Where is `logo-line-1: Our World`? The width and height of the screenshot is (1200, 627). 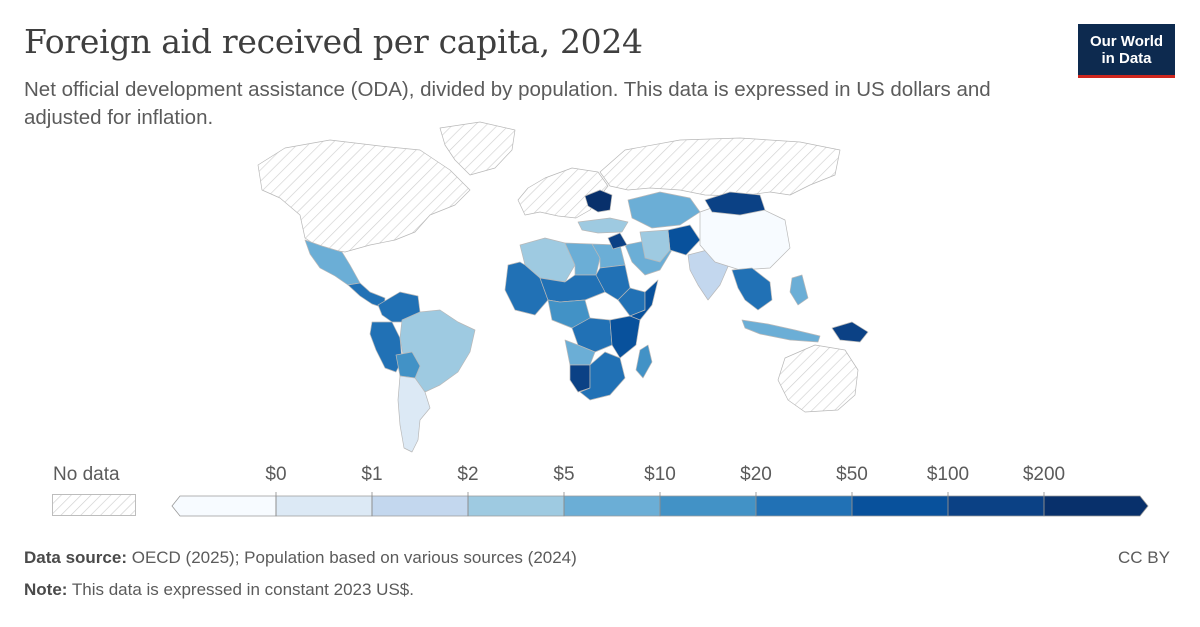 logo-line-1: Our World is located at coordinates (1126, 41).